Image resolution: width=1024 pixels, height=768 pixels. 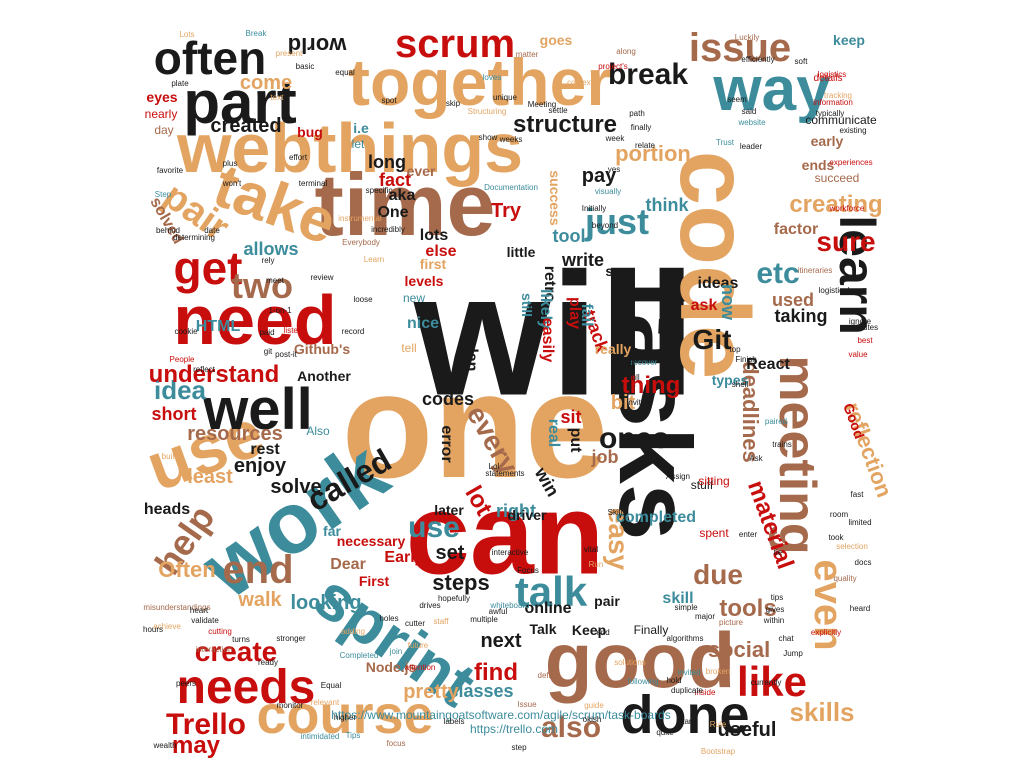 What do you see at coordinates (801, 61) in the screenshot?
I see `cloud-word: soft` at bounding box center [801, 61].